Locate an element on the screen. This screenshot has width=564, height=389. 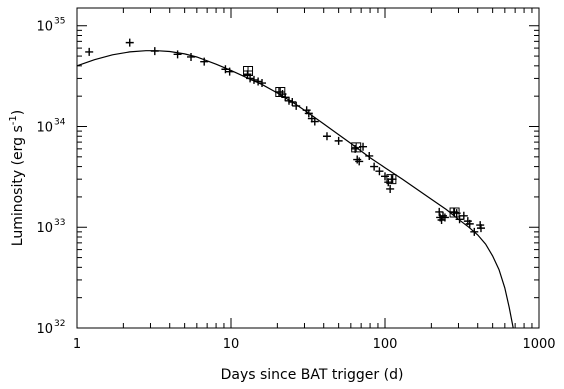
y-tick-label-exponent: 32 is located at coordinates (59, 324).